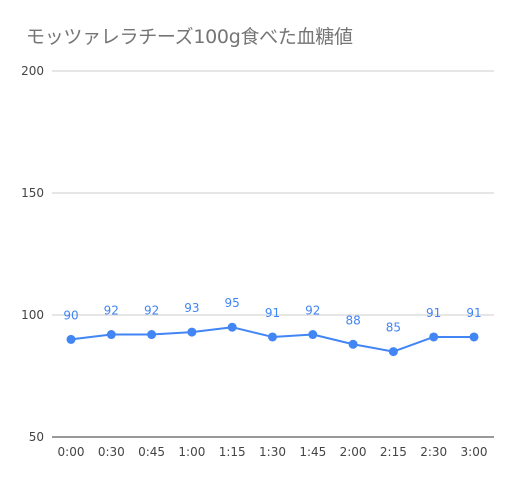 The width and height of the screenshot is (518, 483). What do you see at coordinates (189, 37) in the screenshot?
I see `chart-title: モッツァレラチーズ100g食べた血糖値` at bounding box center [189, 37].